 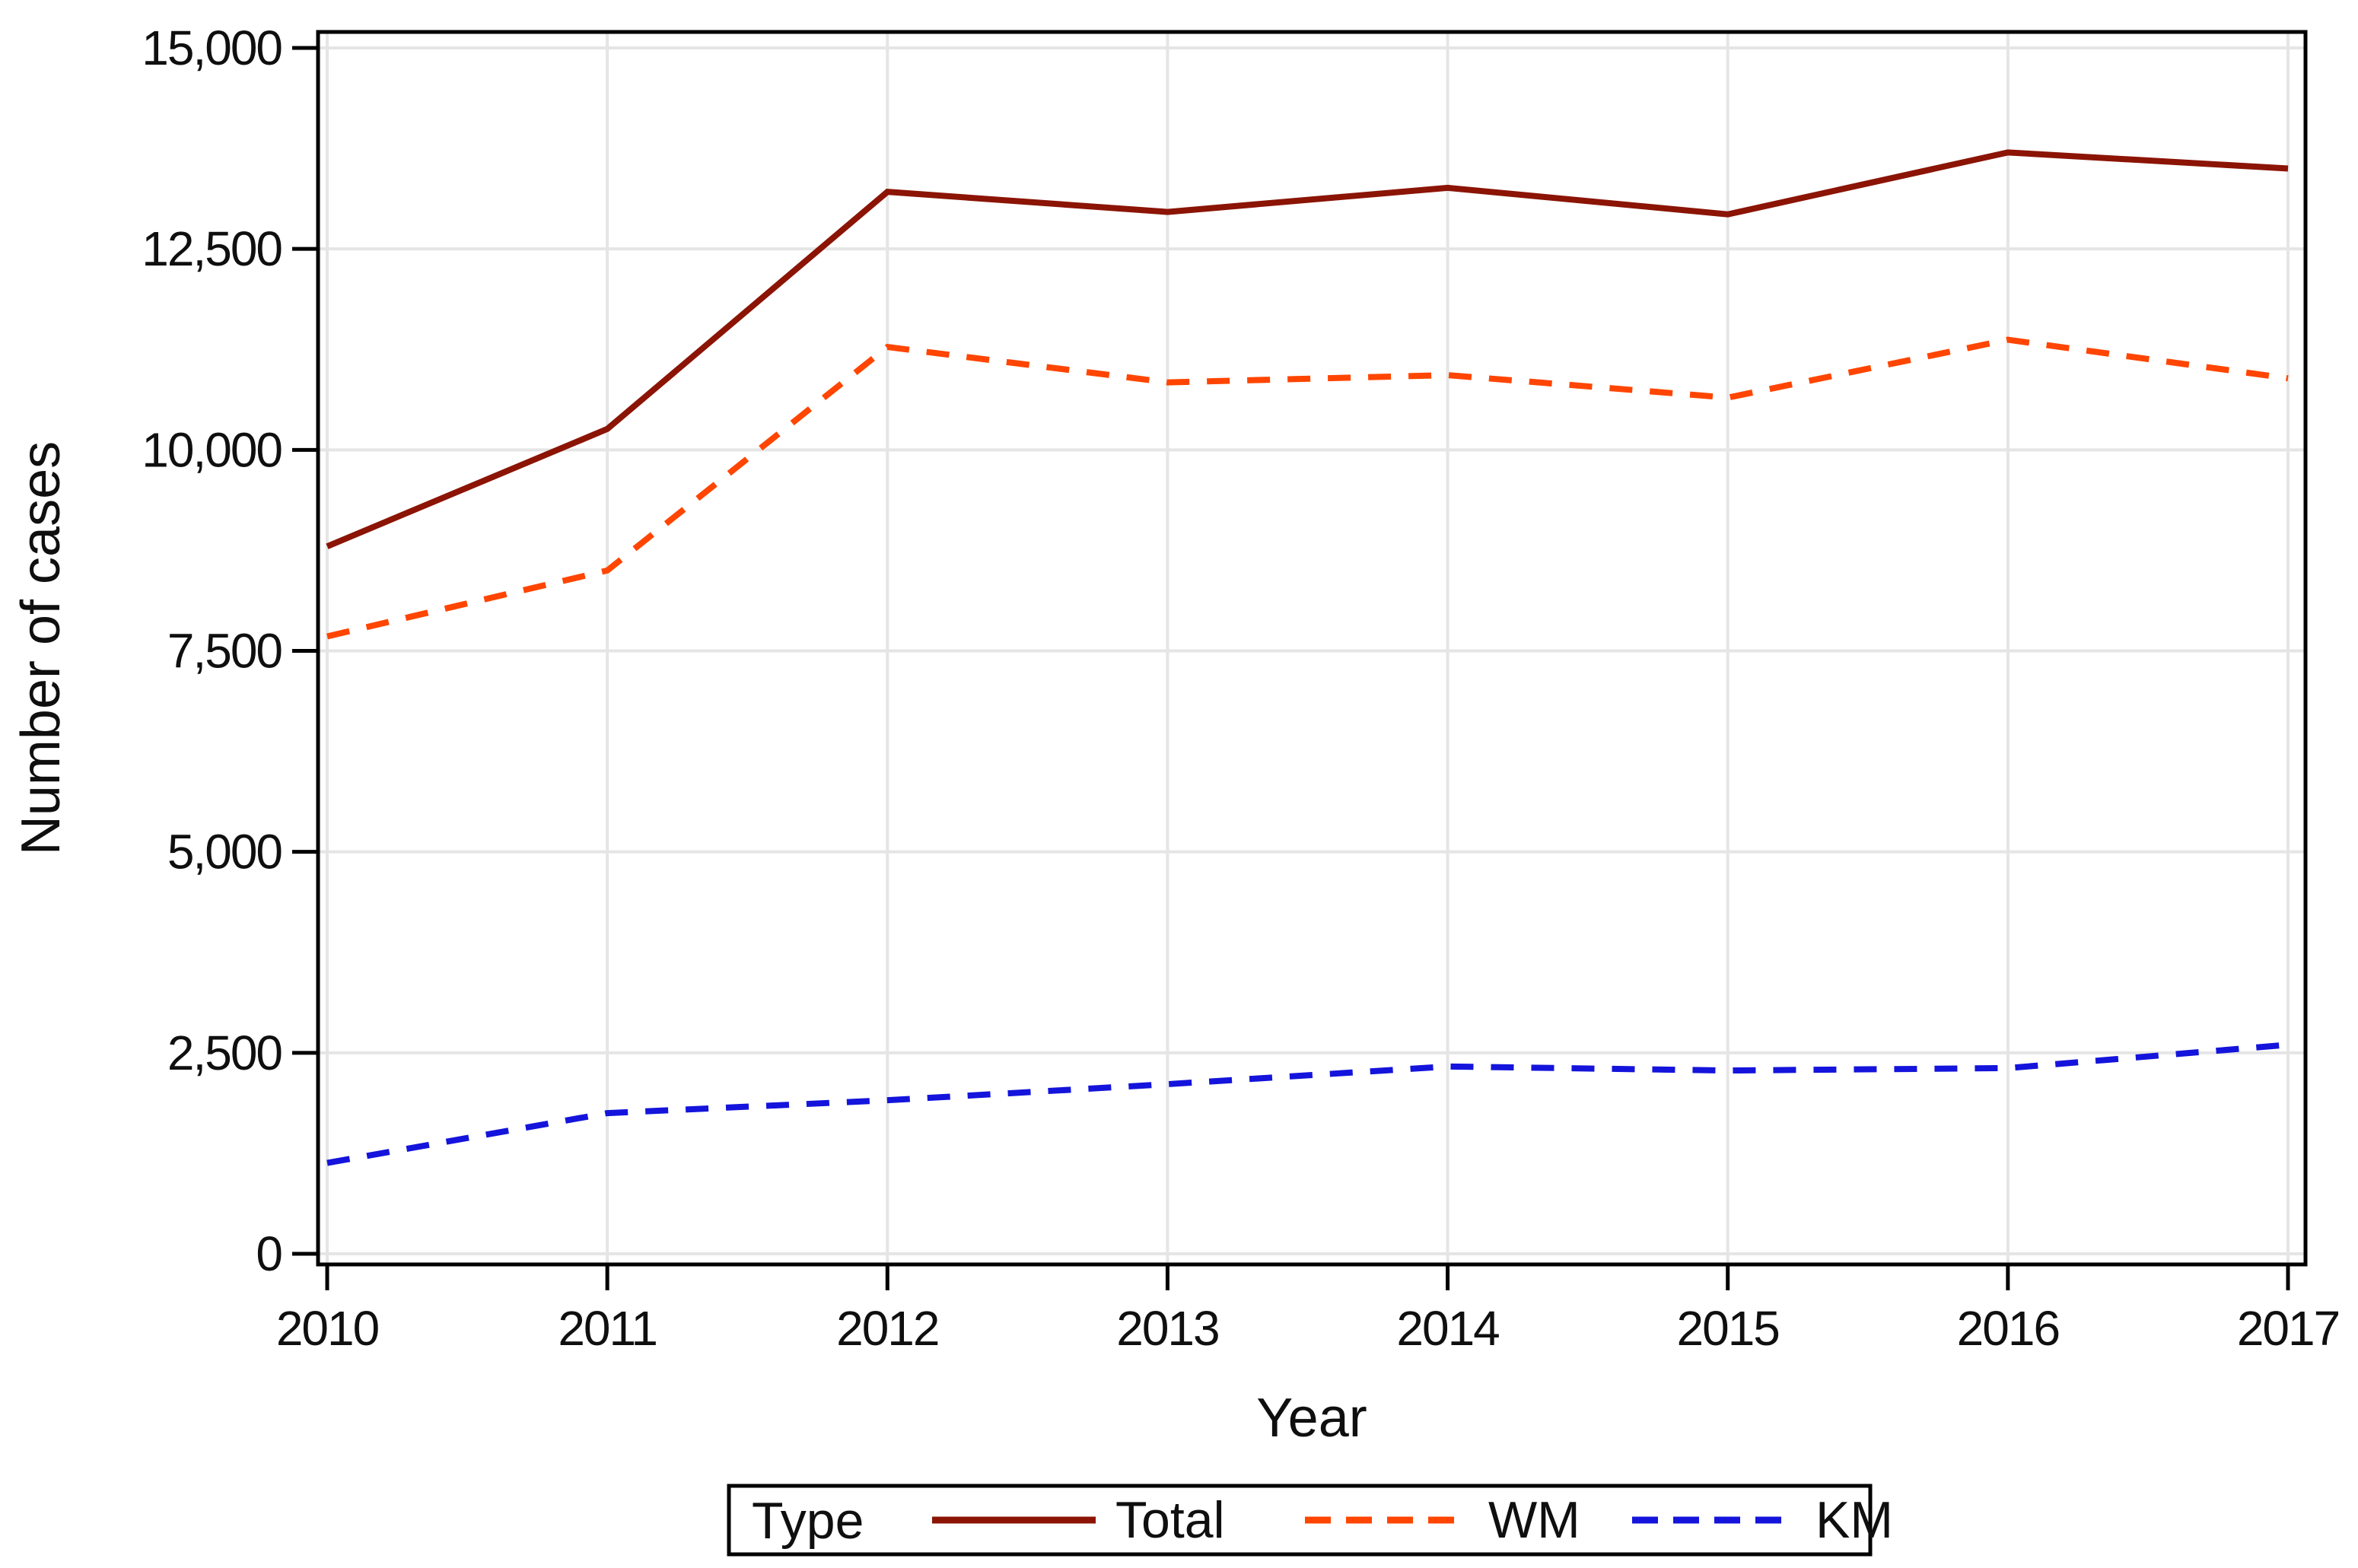 I want to click on x-tick-label: 2011, so click(x=607, y=1328).